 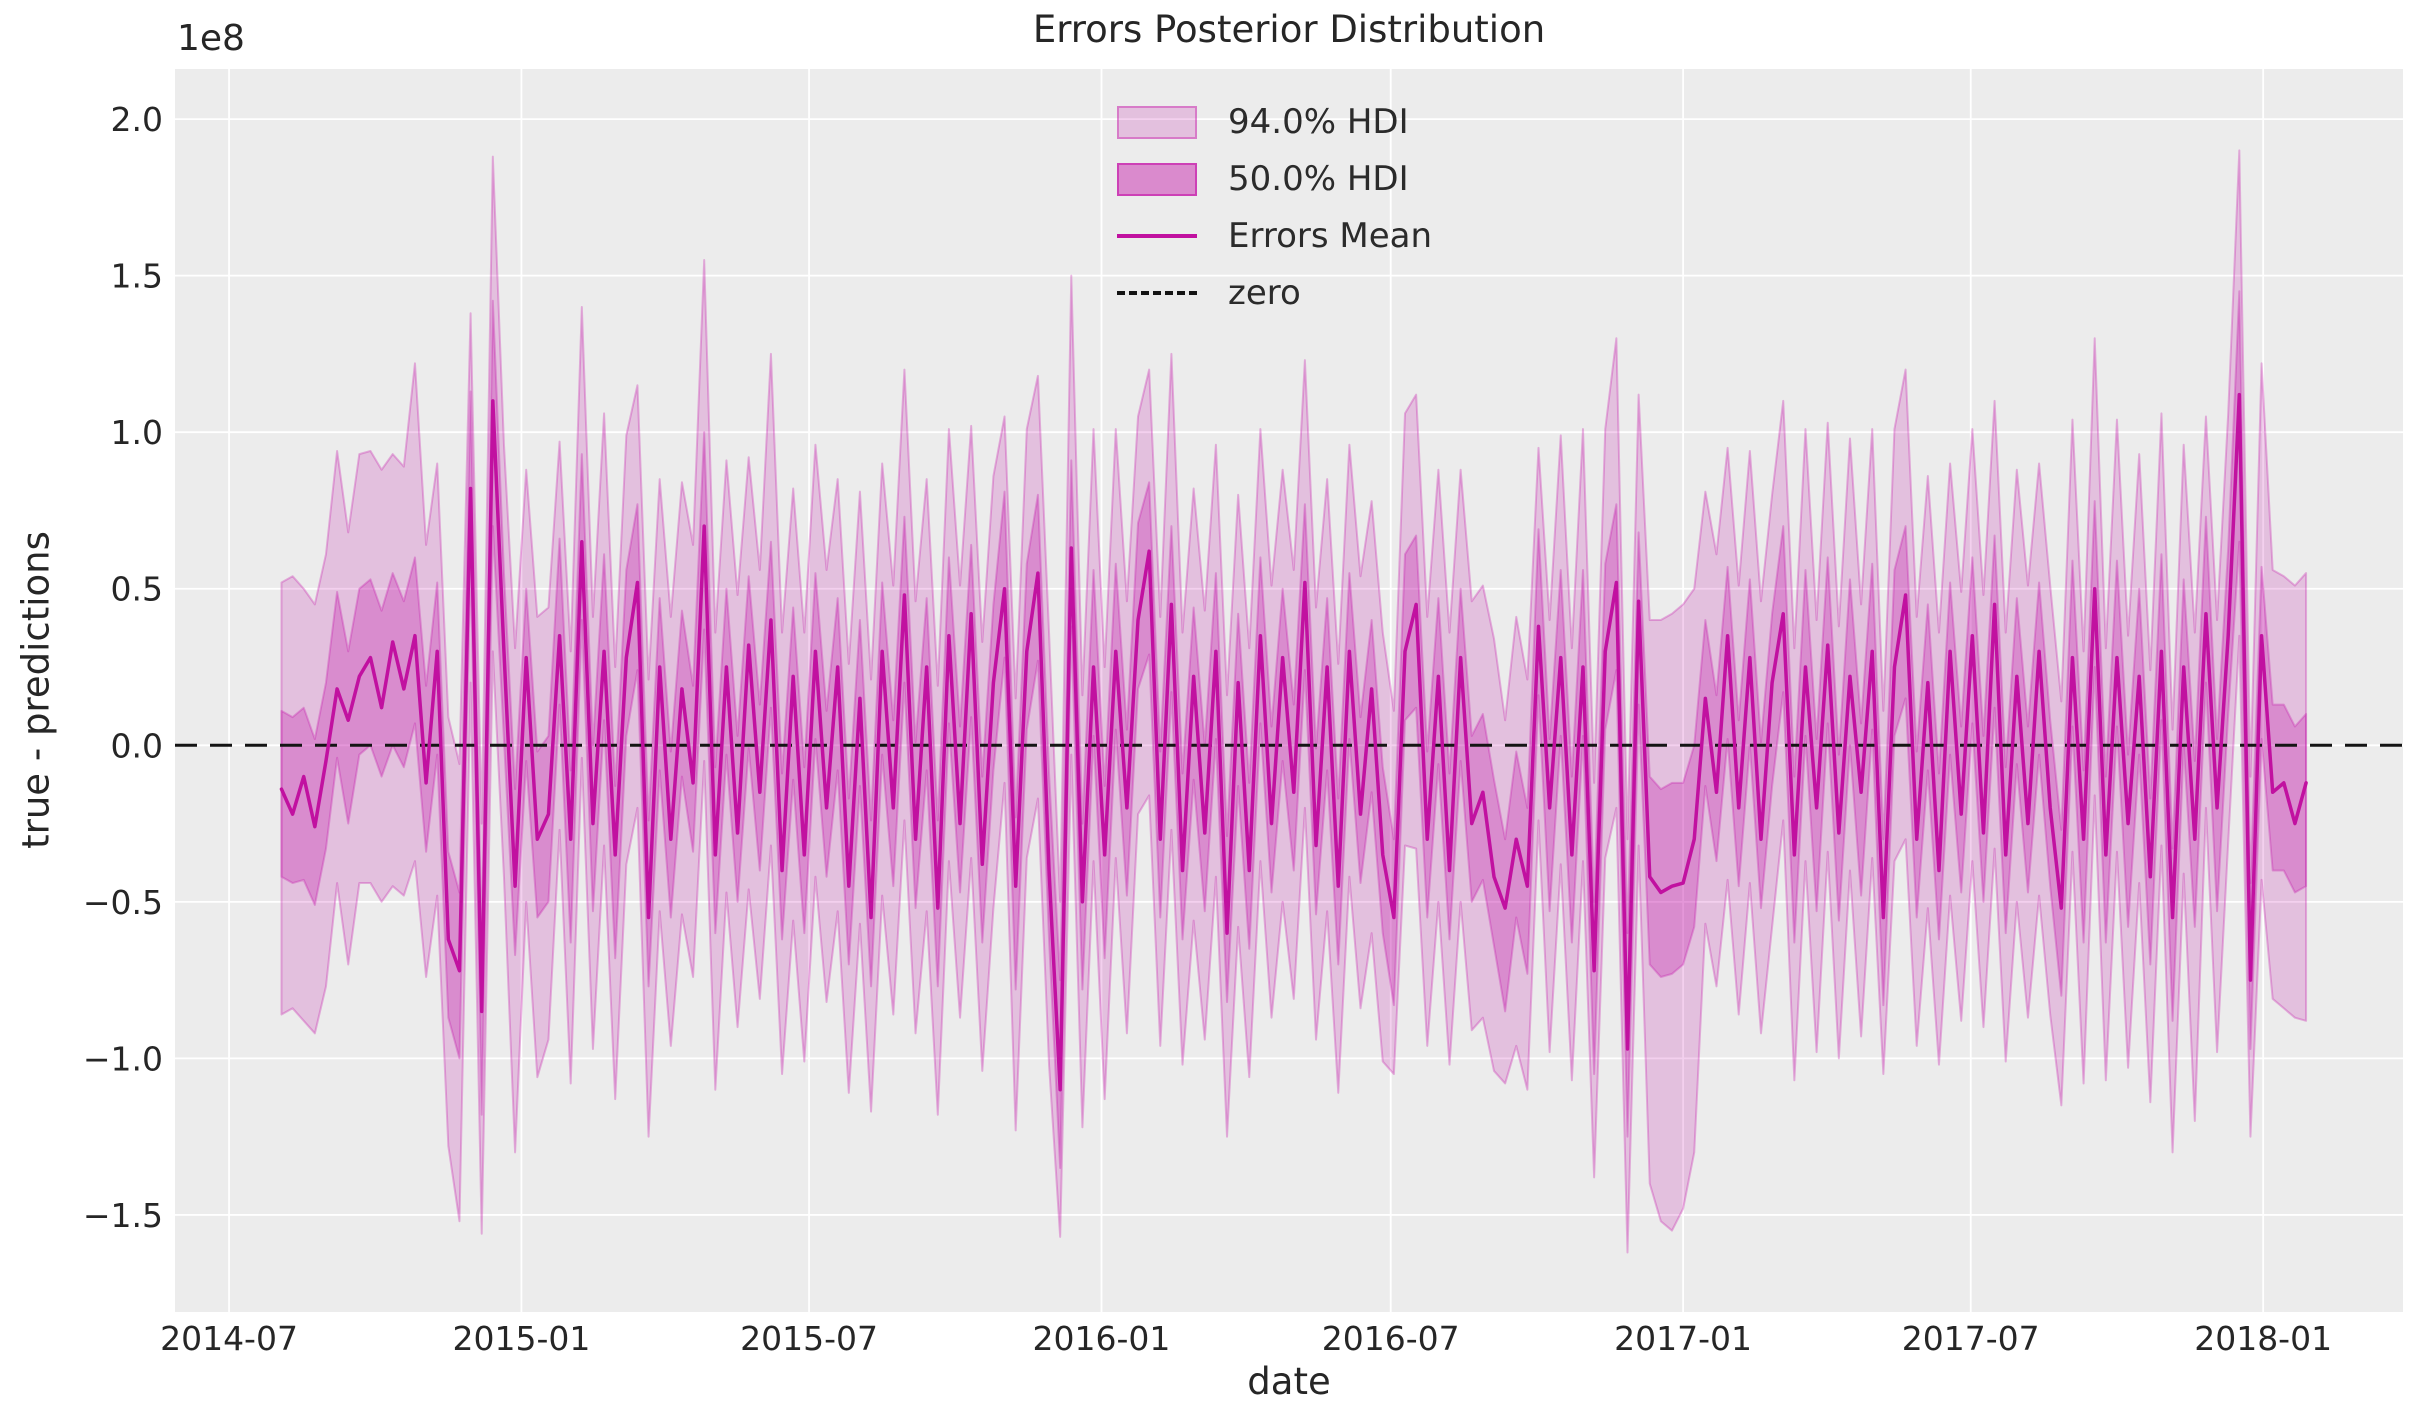 I want to click on legend-label: zero, so click(x=1264, y=293).